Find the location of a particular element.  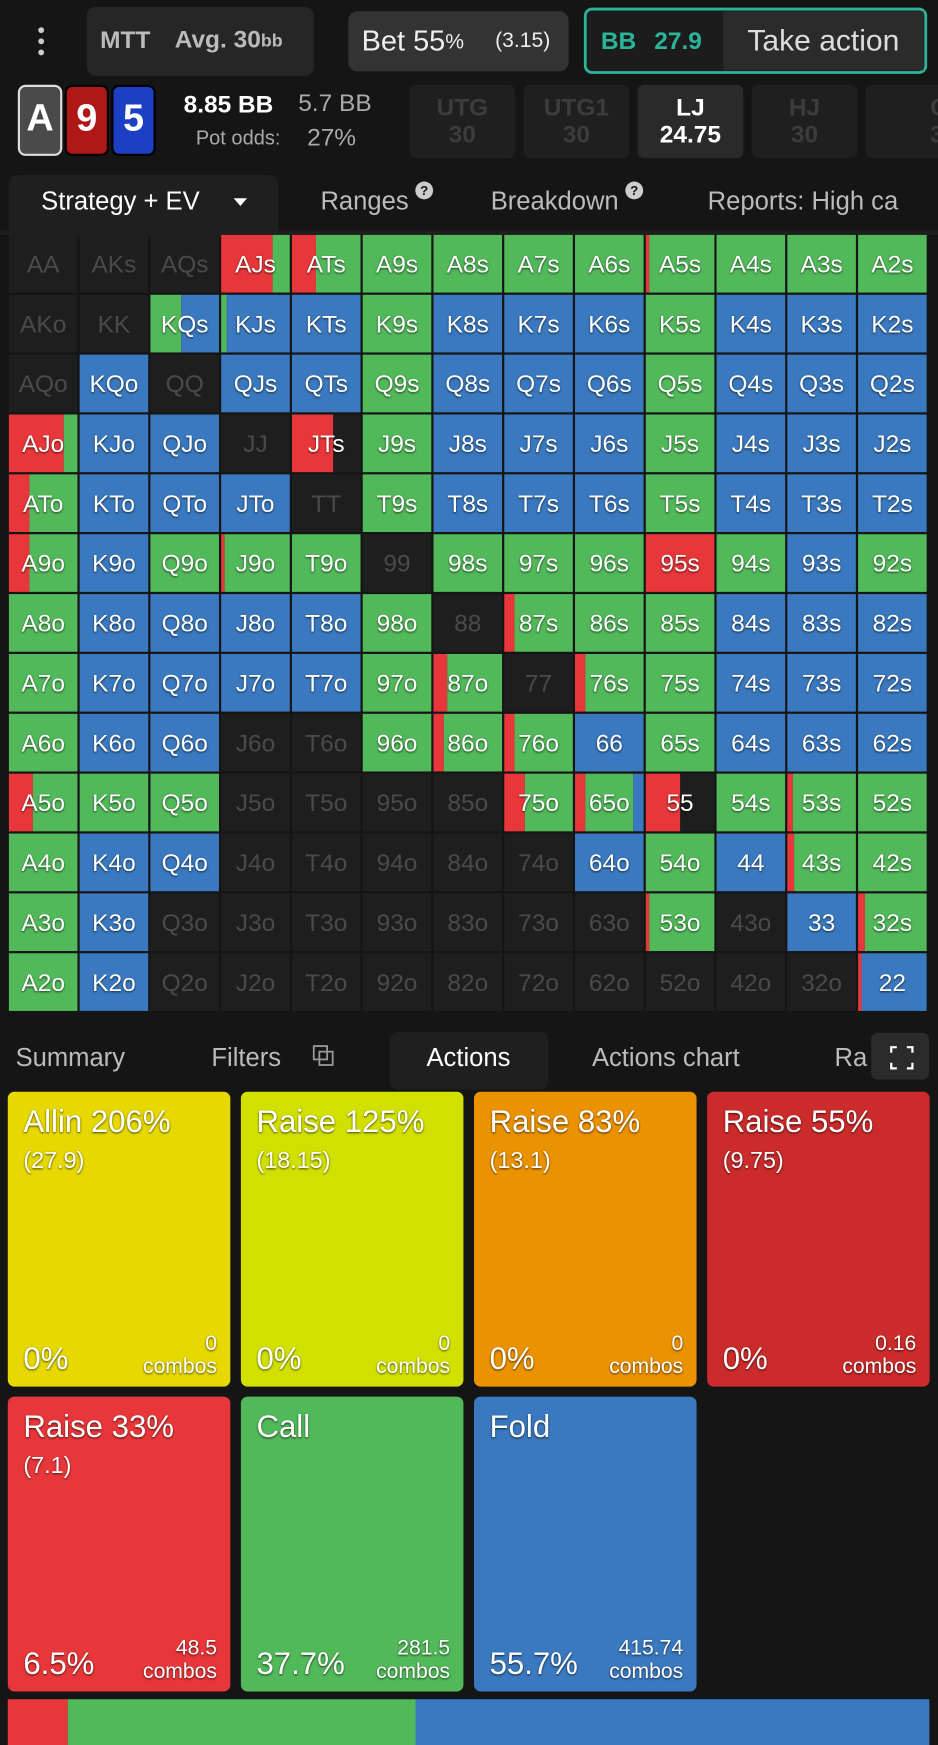

avg-unit: bb is located at coordinates (272, 40).